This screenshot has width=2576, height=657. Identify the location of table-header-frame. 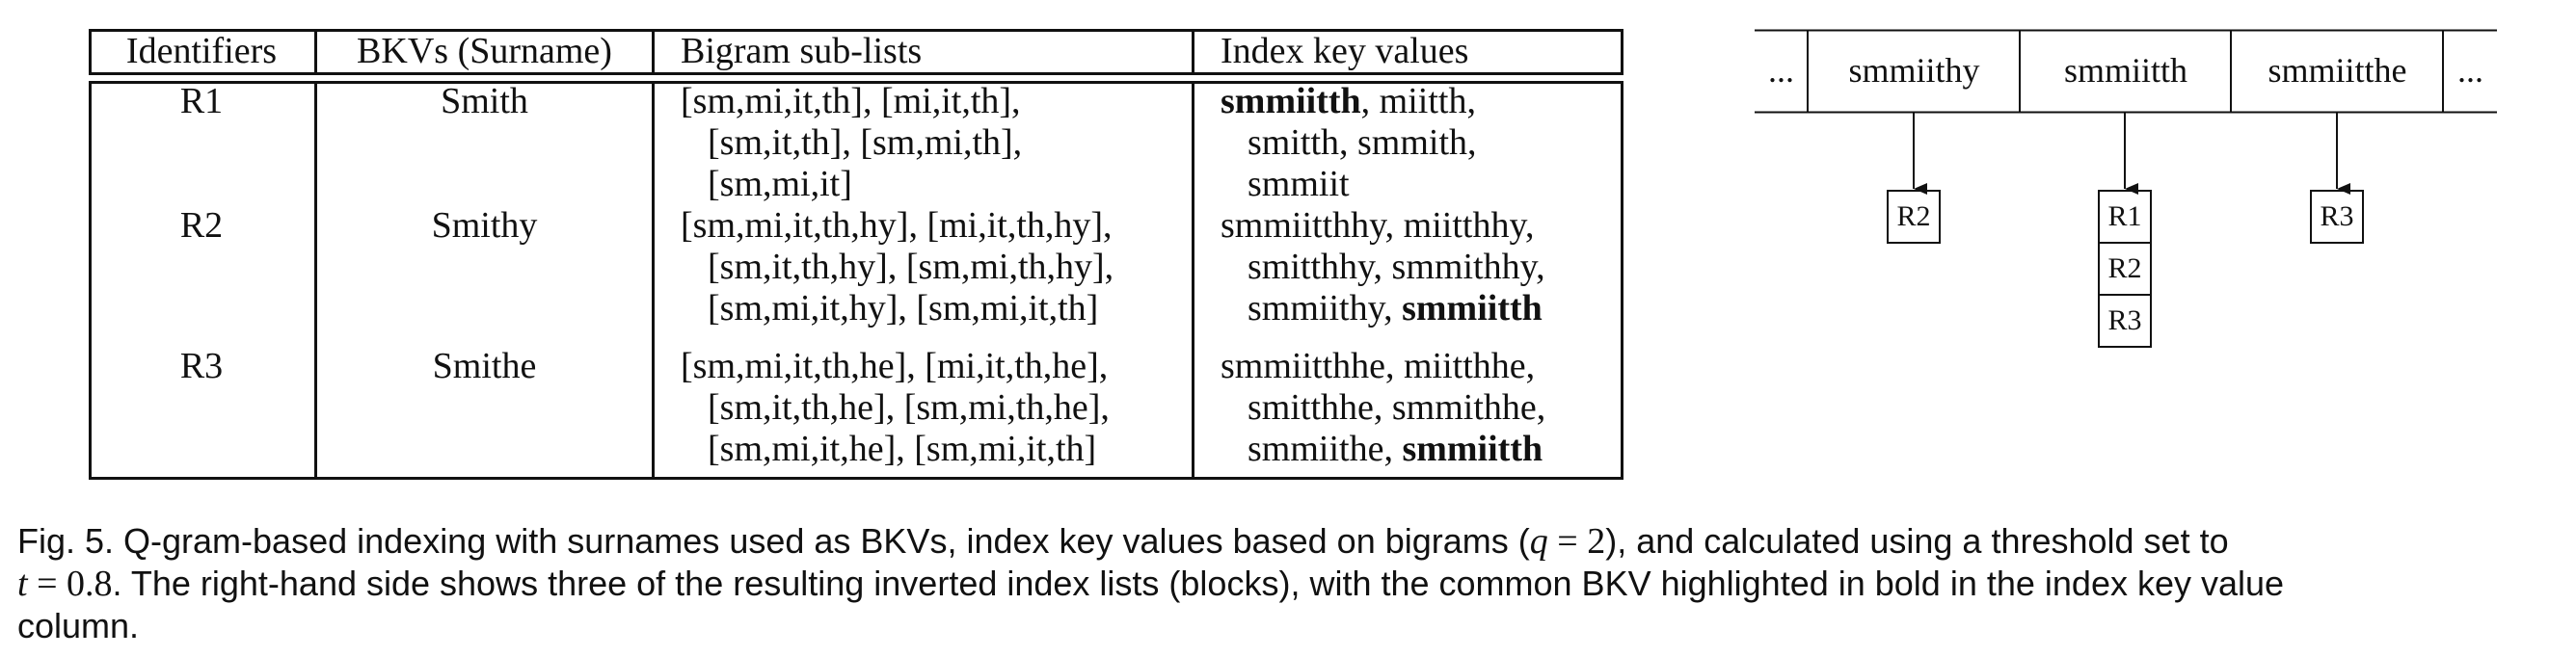
(856, 52).